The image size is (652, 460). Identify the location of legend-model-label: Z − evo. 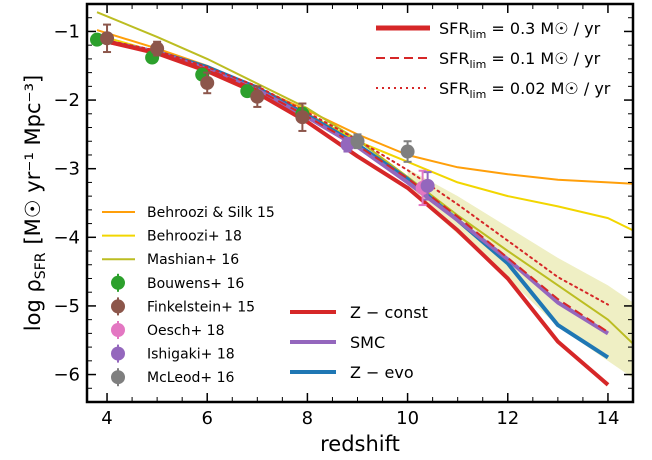
(382, 372).